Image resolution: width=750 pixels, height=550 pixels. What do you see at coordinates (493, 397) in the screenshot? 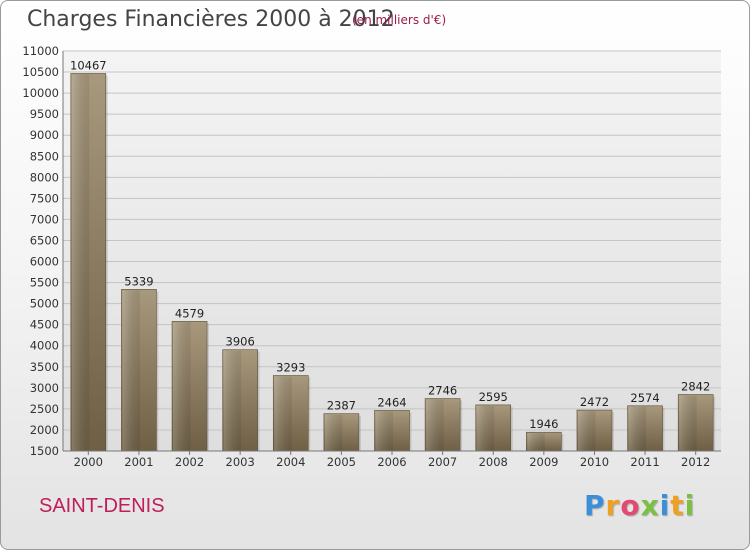
I see `value-label-2008: 2595` at bounding box center [493, 397].